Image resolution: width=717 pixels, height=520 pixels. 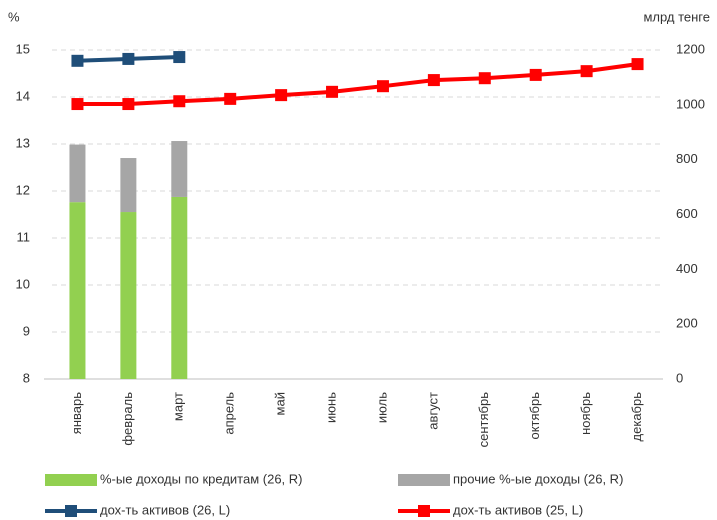 I want to click on line, so click(x=357, y=84).